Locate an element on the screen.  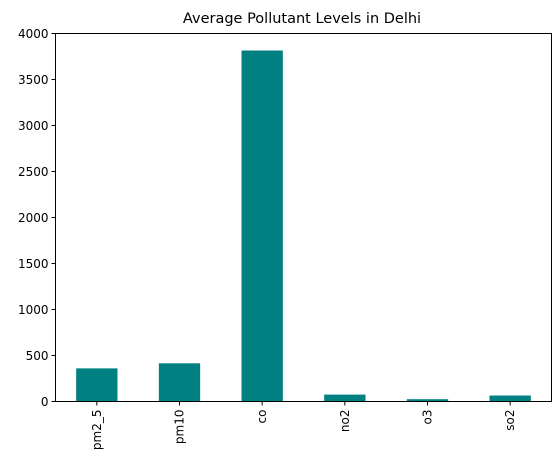
y-tick-label-4000: 4000 is located at coordinates (33, 34).